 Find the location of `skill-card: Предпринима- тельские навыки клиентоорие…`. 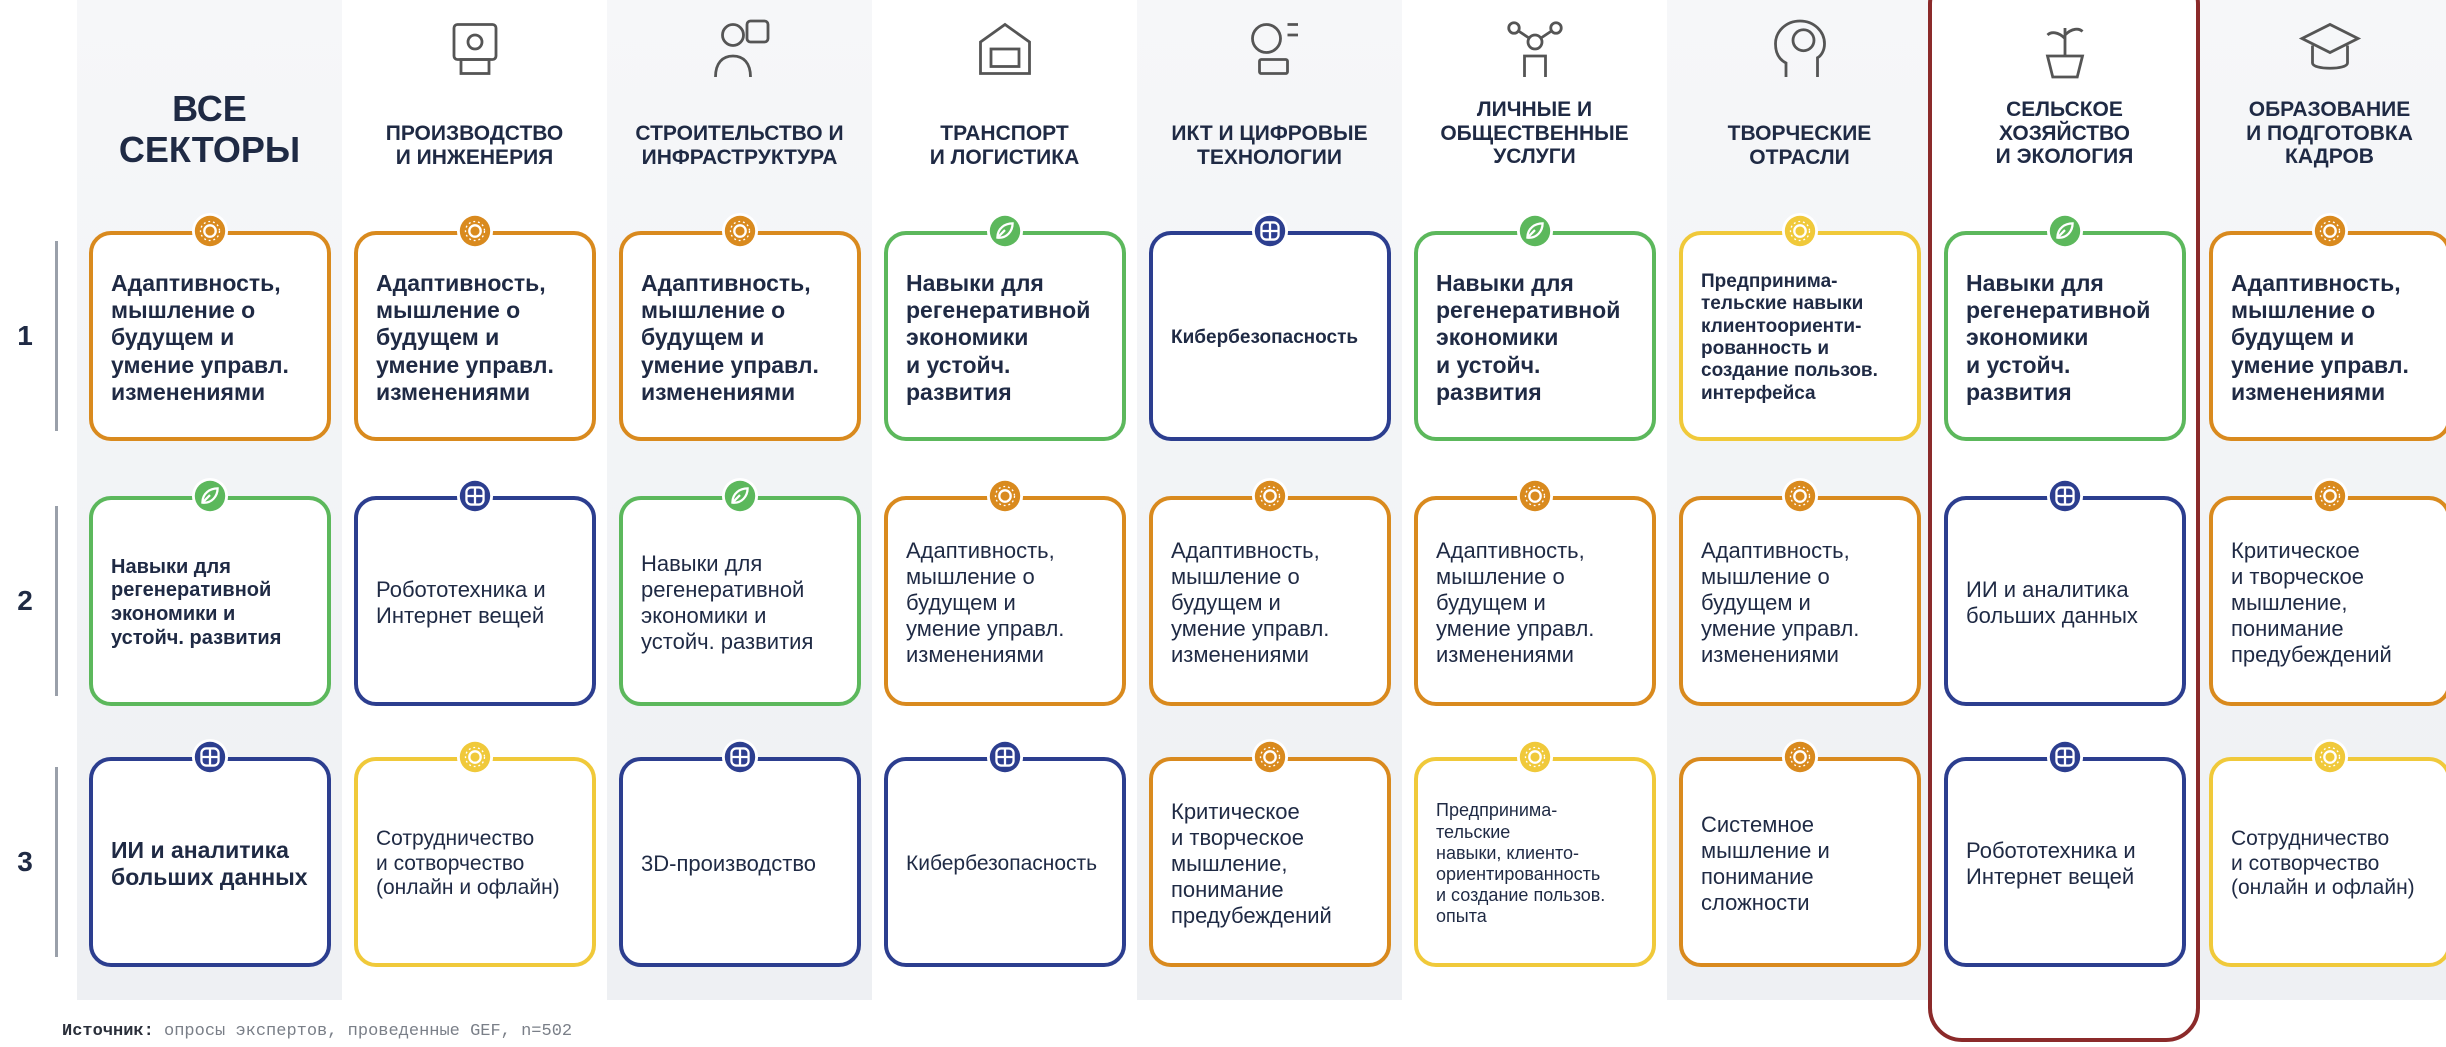

skill-card: Предпринима- тельские навыки клиентоорие… is located at coordinates (1800, 336).